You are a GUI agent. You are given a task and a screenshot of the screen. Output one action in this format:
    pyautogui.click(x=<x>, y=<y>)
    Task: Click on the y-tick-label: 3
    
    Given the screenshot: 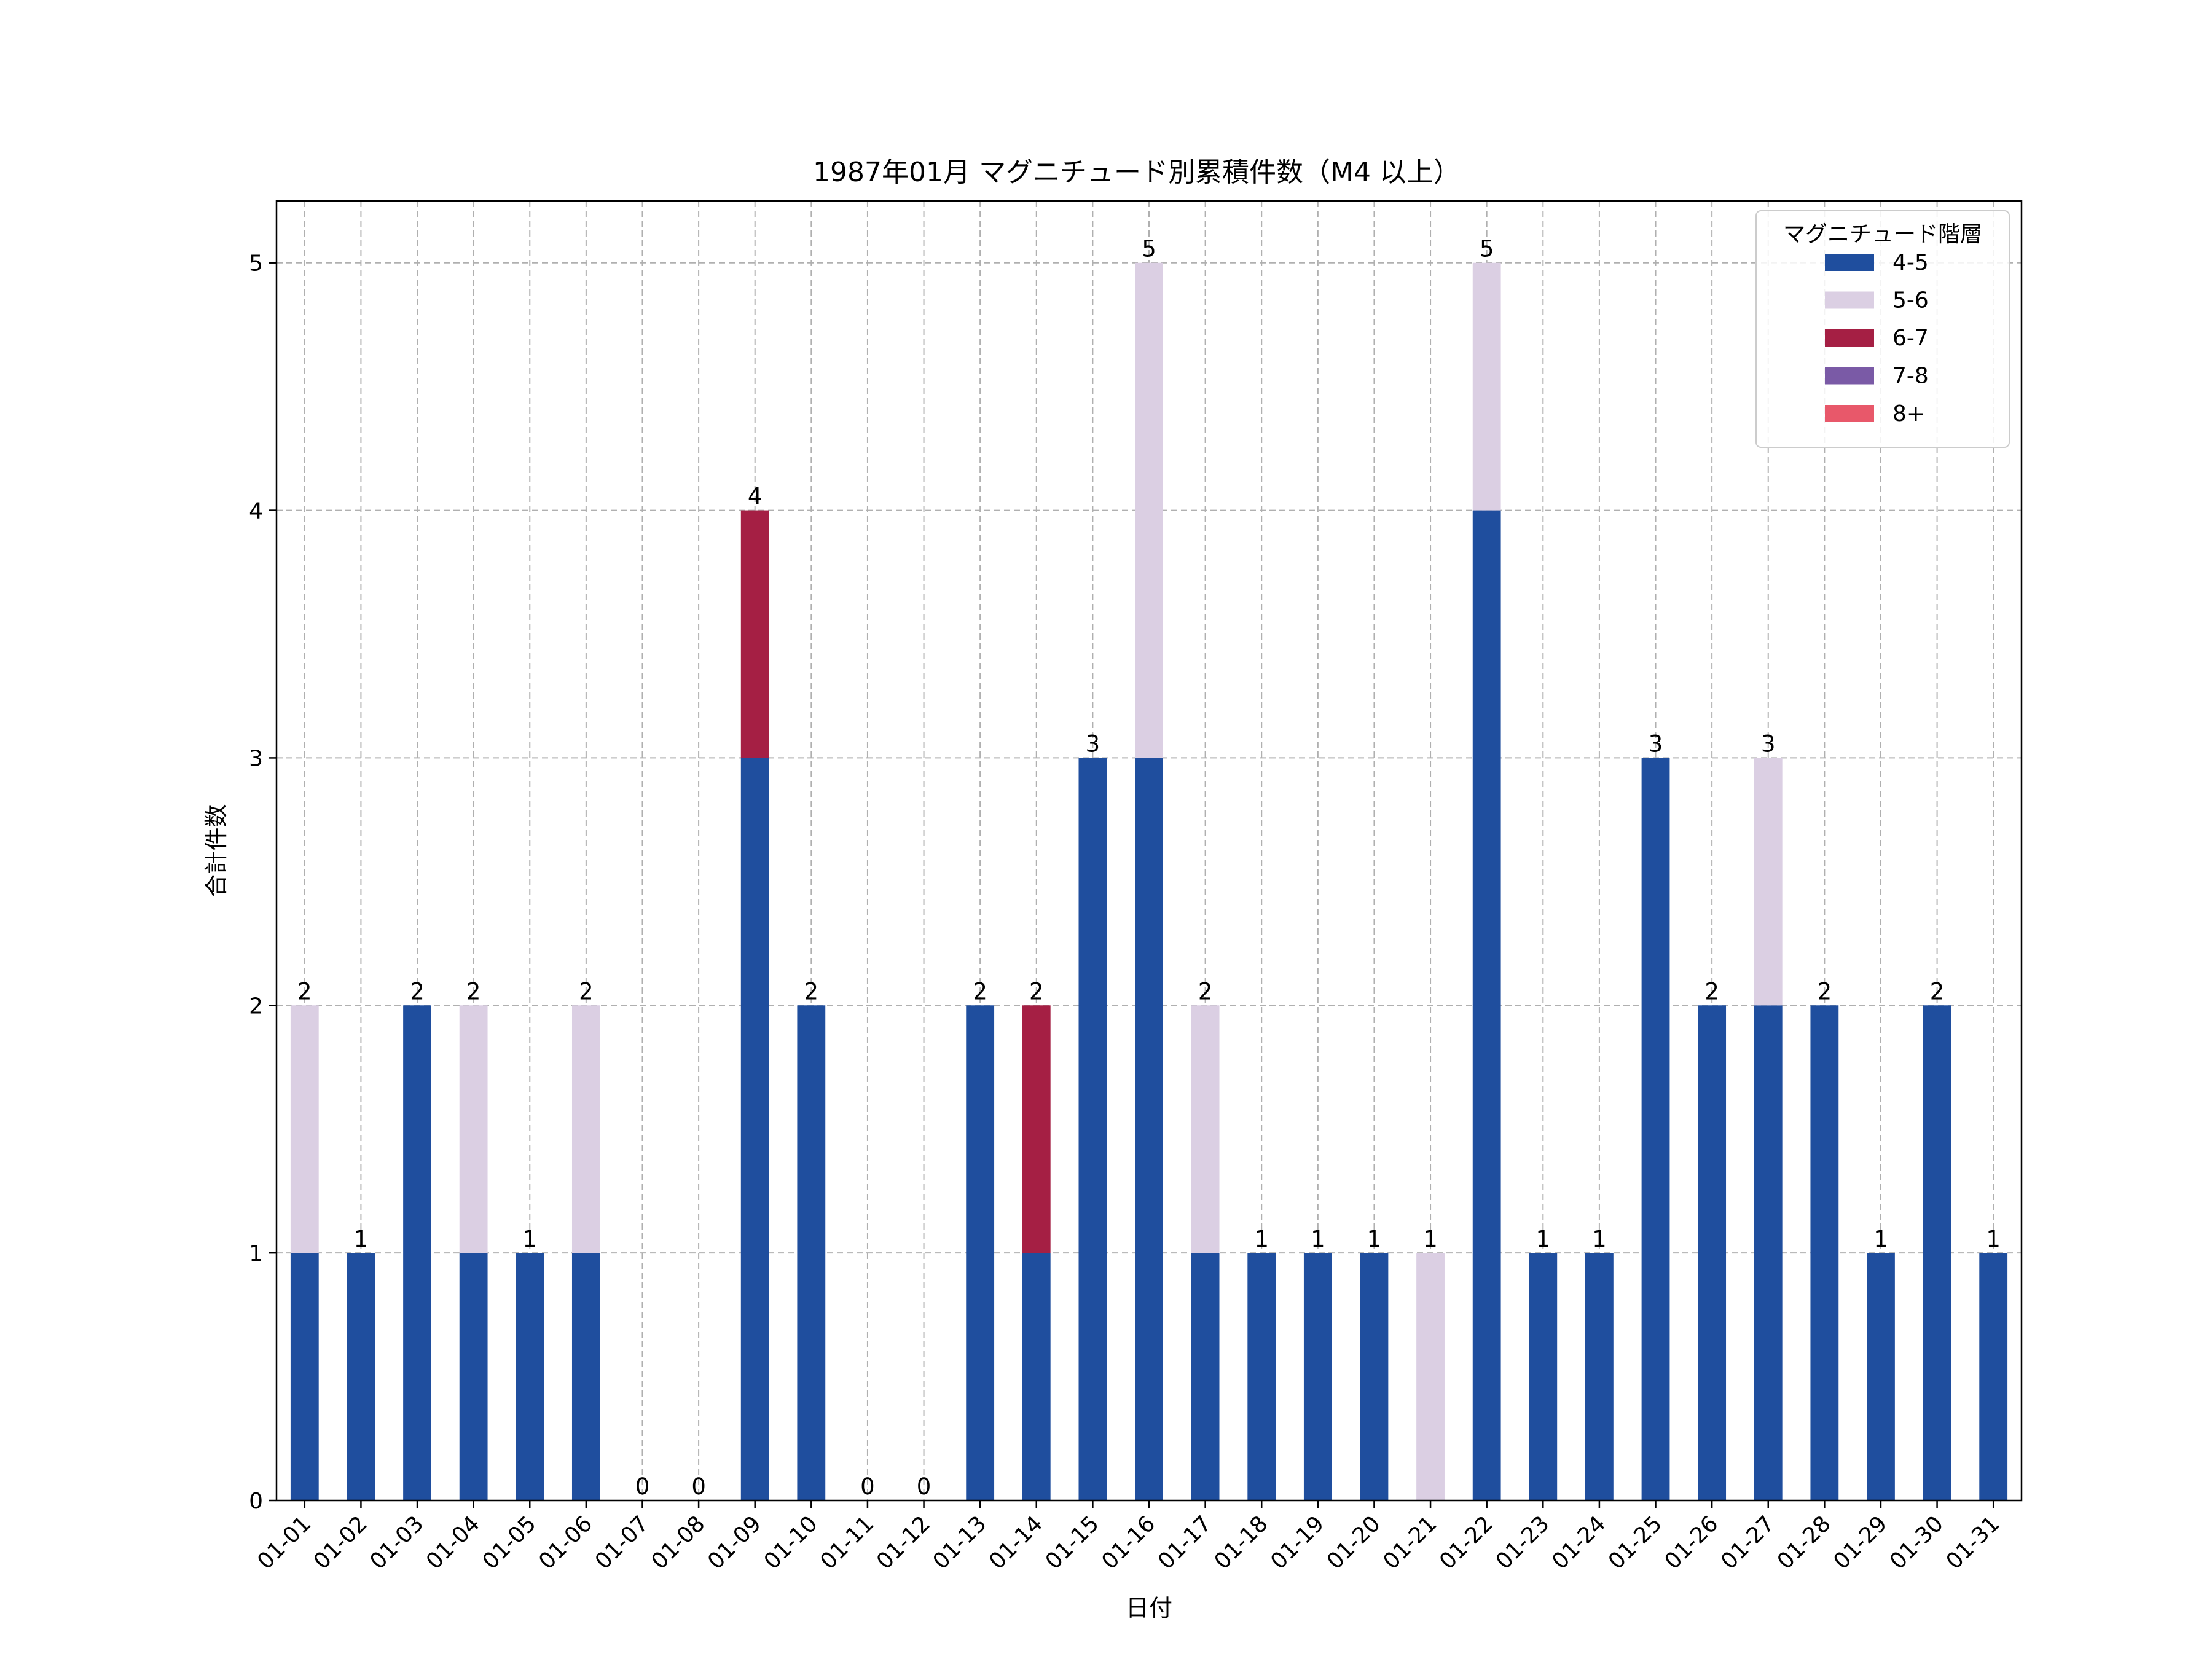 What is the action you would take?
    pyautogui.click(x=256, y=758)
    